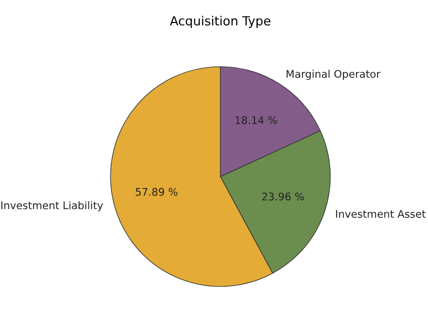  What do you see at coordinates (283, 196) in the screenshot?
I see `data-label: 23.96 %` at bounding box center [283, 196].